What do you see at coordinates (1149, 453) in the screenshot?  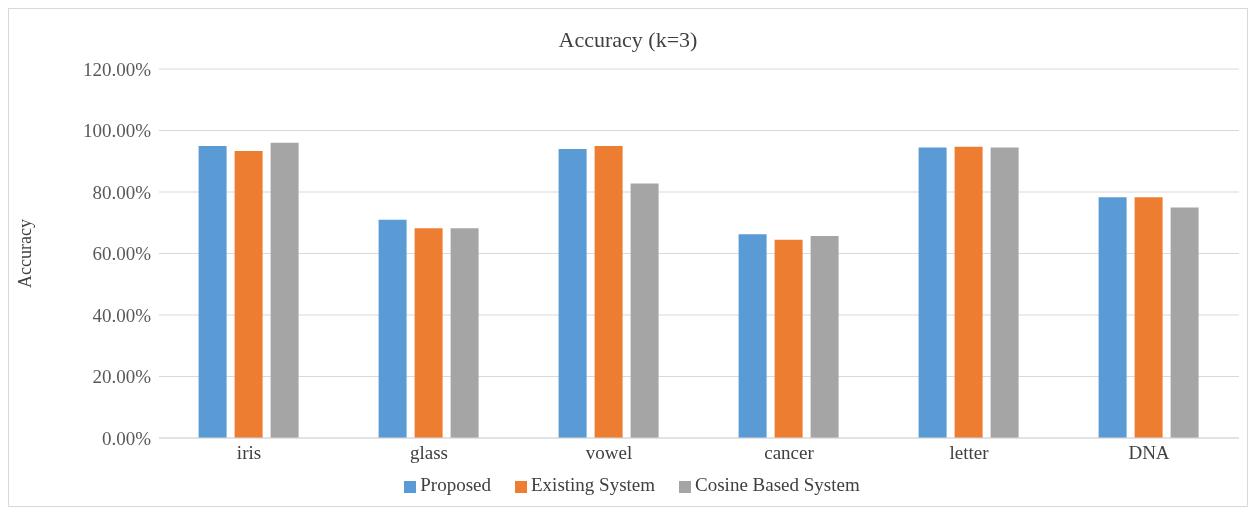 I see `x-tick-label: DNA` at bounding box center [1149, 453].